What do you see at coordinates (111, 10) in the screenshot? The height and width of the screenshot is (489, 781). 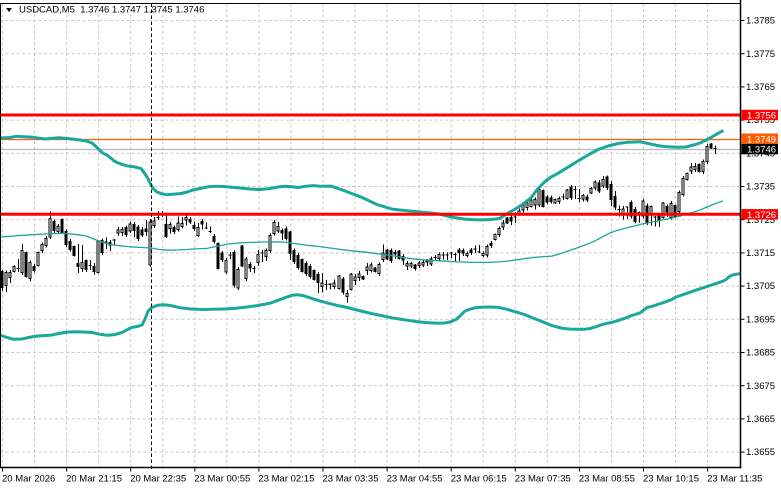 I see `svg-text:USDCAD,M5 1.3746 1.3747 1.374: USDCAD,M5 1.3746 1.3747 1.3745 1.3746` at bounding box center [111, 10].